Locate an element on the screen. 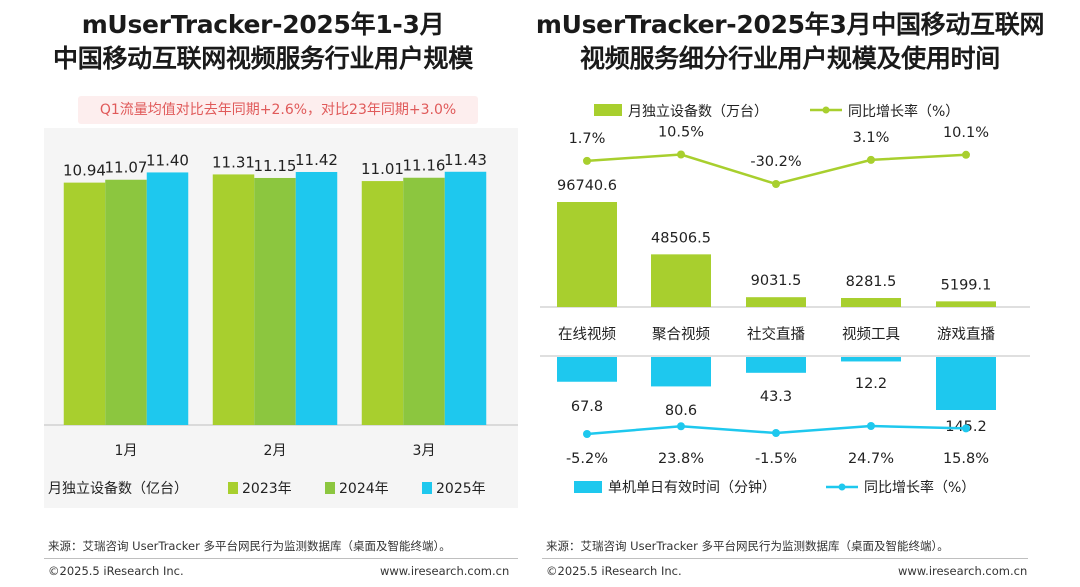 Image resolution: width=1080 pixels, height=587 pixels. left-bar-label: 11.15 is located at coordinates (275, 166).